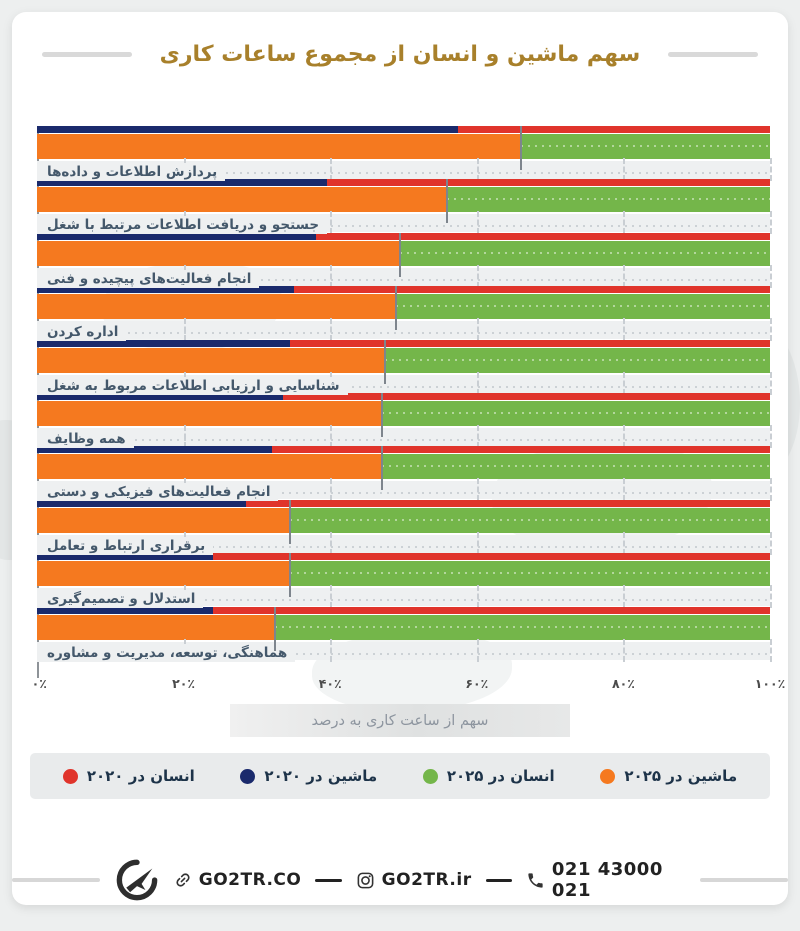 This screenshot has height=931, width=800. Describe the element at coordinates (404, 420) in the screenshot. I see `chart-row: همه وظایف` at that location.